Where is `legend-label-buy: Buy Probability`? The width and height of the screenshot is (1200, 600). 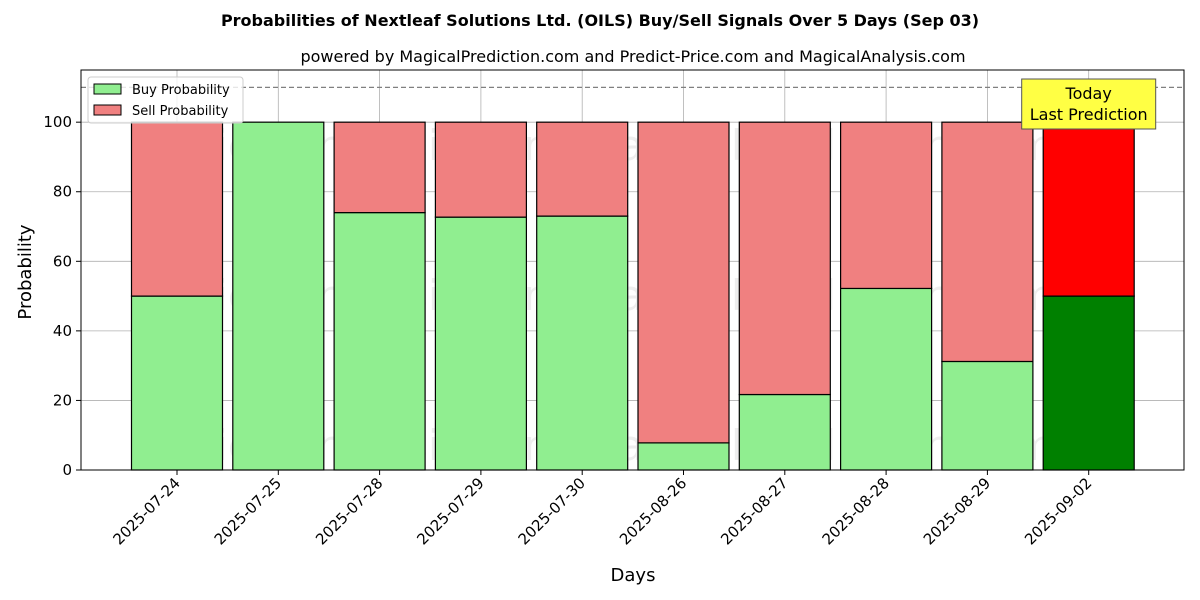
legend-label-buy: Buy Probability is located at coordinates (181, 90).